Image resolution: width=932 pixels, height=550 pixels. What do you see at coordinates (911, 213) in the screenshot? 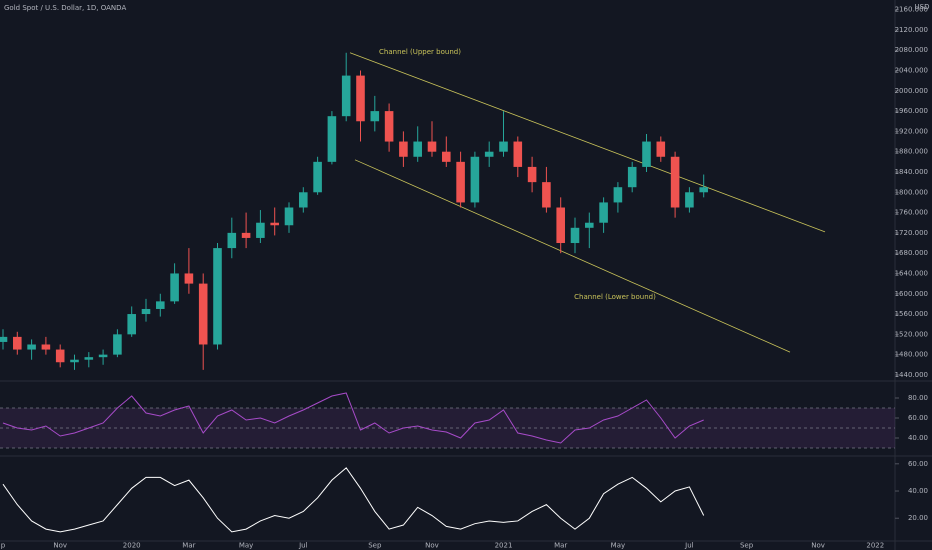
I see `y-tick-label: 1760.000` at bounding box center [911, 213].